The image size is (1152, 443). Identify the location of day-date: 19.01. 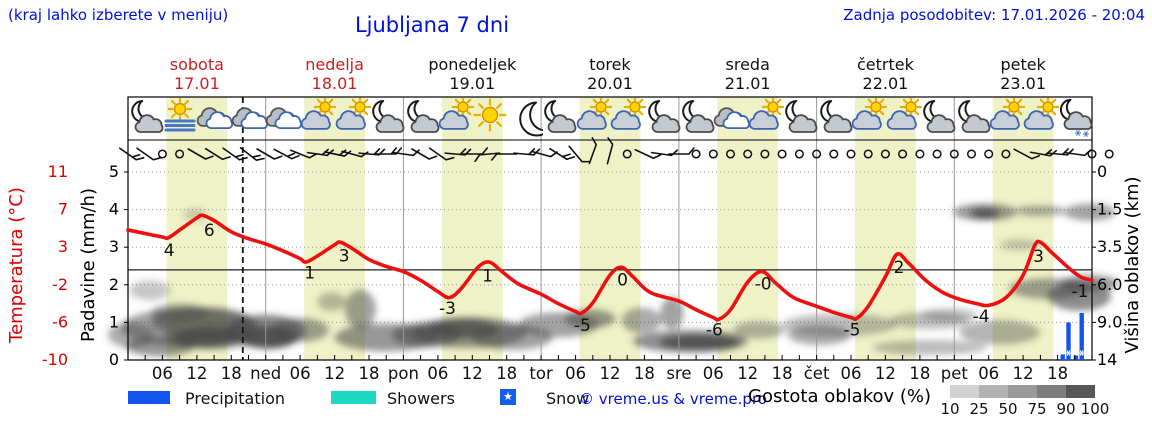
(472, 83).